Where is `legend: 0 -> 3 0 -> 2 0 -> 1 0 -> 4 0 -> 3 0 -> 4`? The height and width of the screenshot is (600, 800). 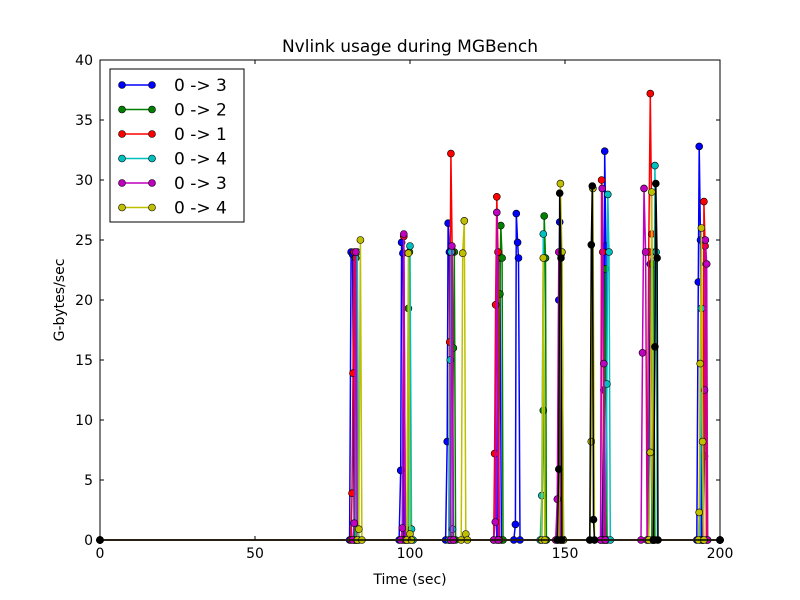 legend: 0 -> 3 0 -> 2 0 -> 1 0 -> 4 0 -> 3 0 -> 4 is located at coordinates (177, 145).